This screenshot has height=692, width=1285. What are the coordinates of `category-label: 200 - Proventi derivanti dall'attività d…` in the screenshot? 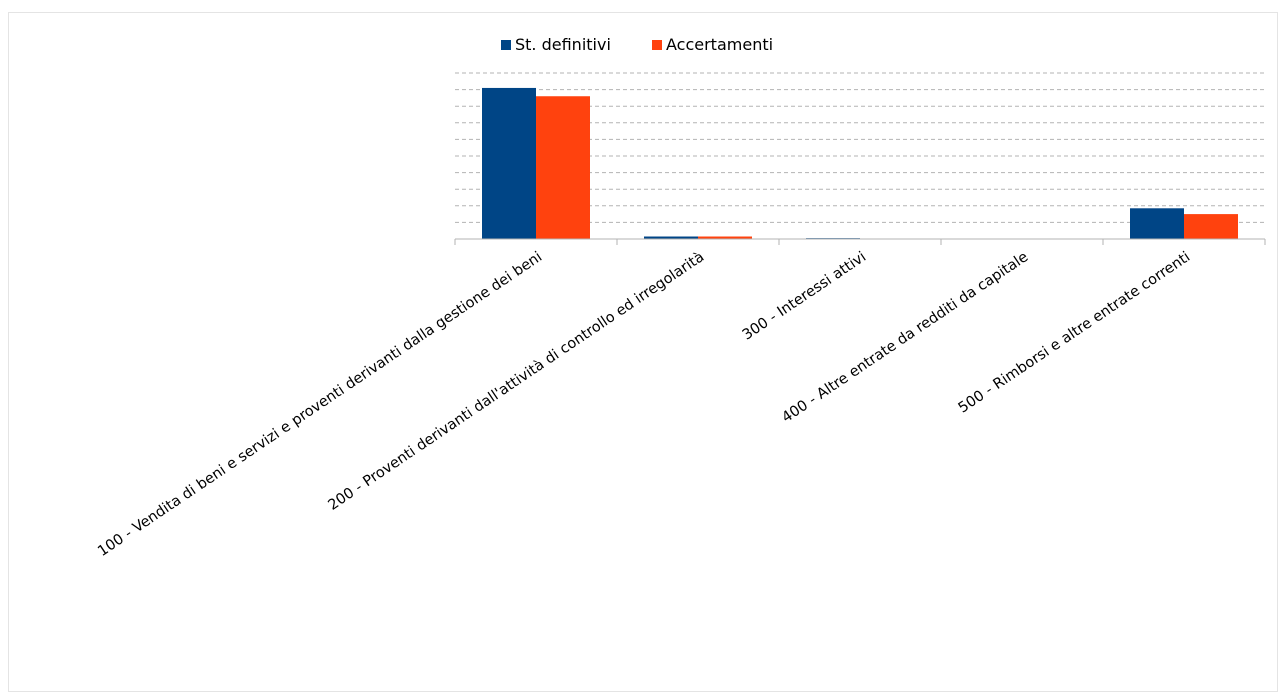 It's located at (517, 381).